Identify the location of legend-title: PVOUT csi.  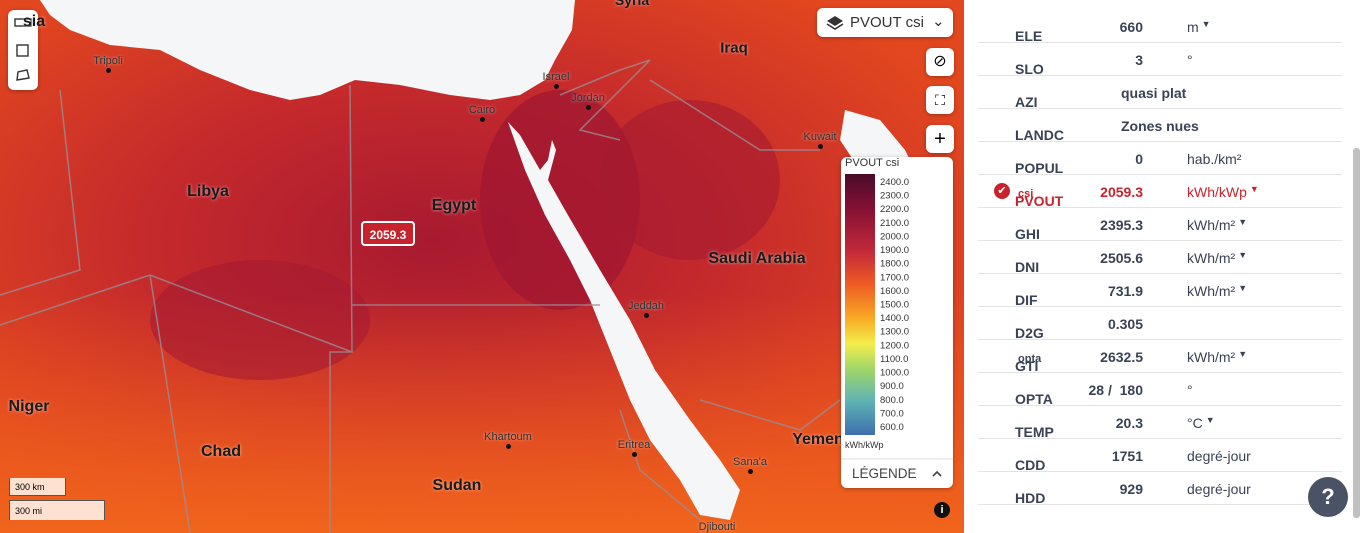
(872, 163).